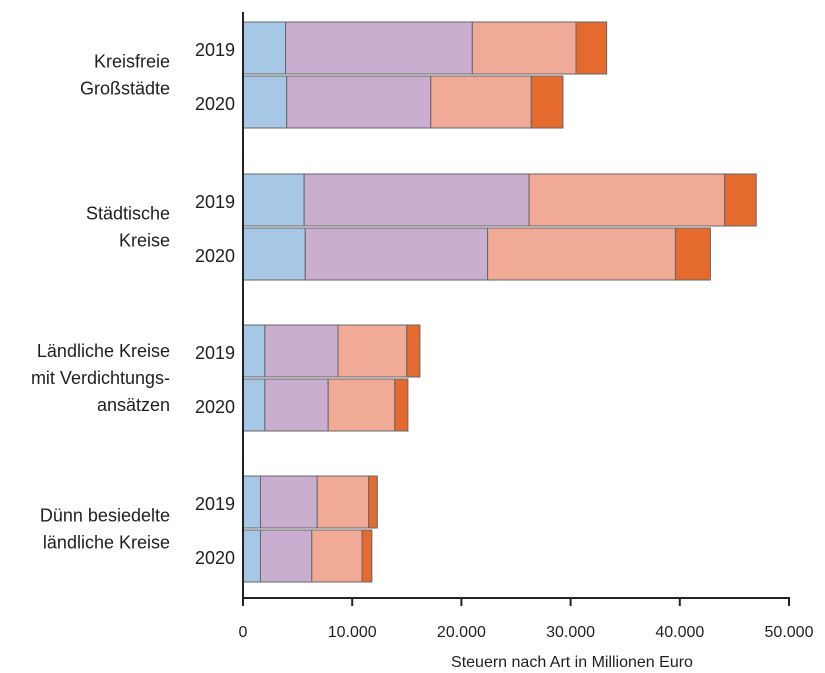 This screenshot has height=673, width=825. What do you see at coordinates (106, 543) in the screenshot?
I see `category-label-g4-line-2: ländliche Kreise` at bounding box center [106, 543].